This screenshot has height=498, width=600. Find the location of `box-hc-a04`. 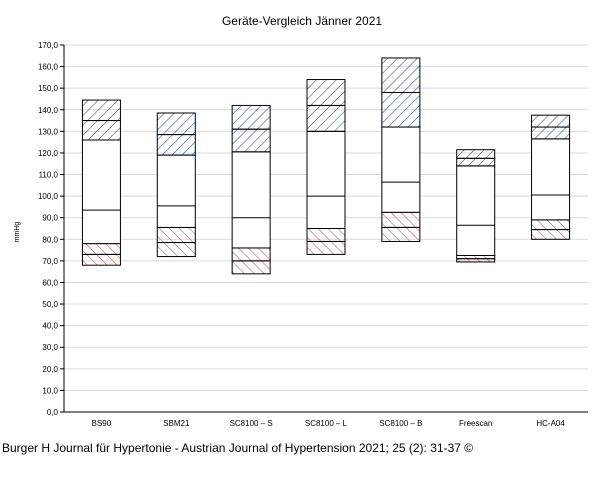

box-hc-a04 is located at coordinates (551, 177).